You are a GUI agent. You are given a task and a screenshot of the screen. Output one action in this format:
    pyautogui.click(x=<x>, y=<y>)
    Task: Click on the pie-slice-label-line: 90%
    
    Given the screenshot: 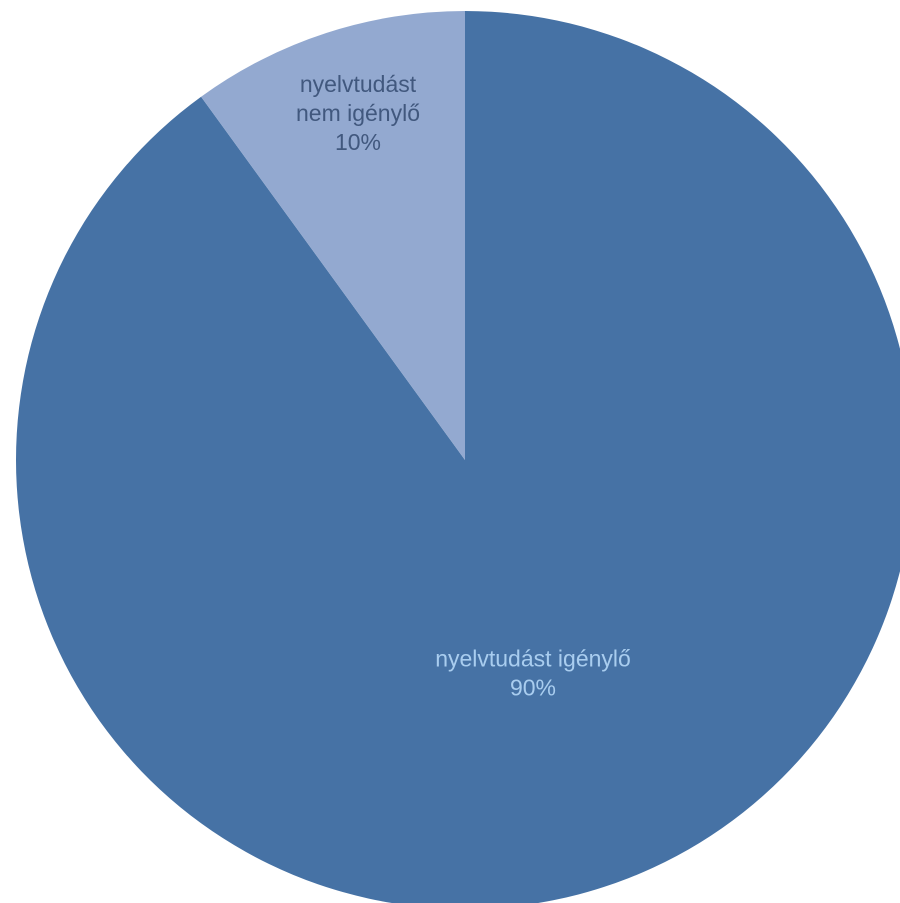 What is the action you would take?
    pyautogui.click(x=533, y=688)
    